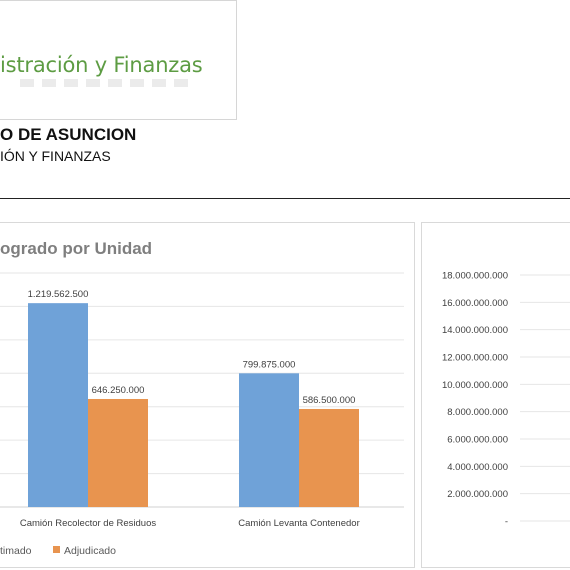 The width and height of the screenshot is (570, 570). I want to click on logo-faded-tagline, so click(105, 83).